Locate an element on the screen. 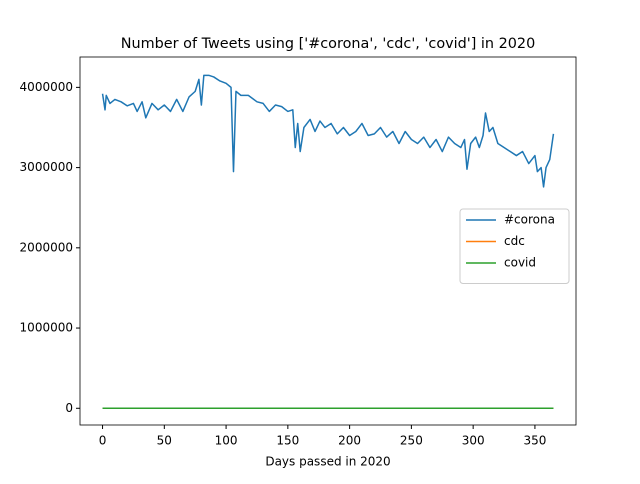 The height and width of the screenshot is (484, 640). legend-label: #corona is located at coordinates (529, 220).